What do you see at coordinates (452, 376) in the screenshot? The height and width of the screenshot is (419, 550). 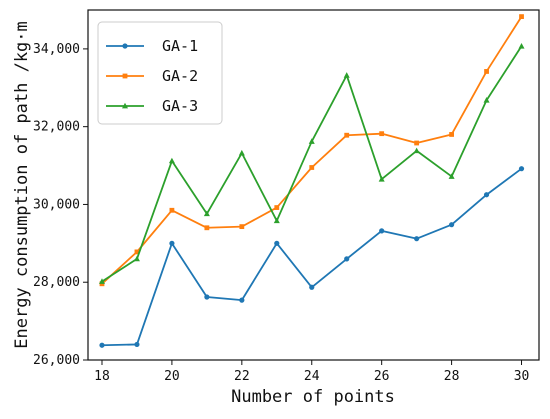 I see `x-tick-label: 28` at bounding box center [452, 376].